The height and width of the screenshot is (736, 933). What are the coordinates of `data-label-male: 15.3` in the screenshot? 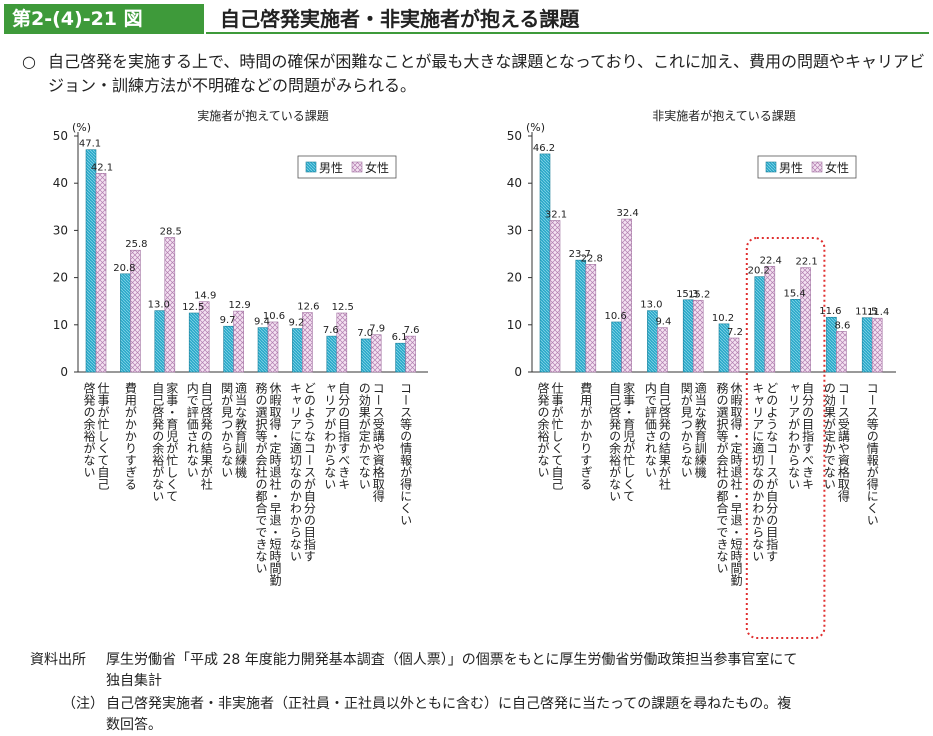 It's located at (687, 294).